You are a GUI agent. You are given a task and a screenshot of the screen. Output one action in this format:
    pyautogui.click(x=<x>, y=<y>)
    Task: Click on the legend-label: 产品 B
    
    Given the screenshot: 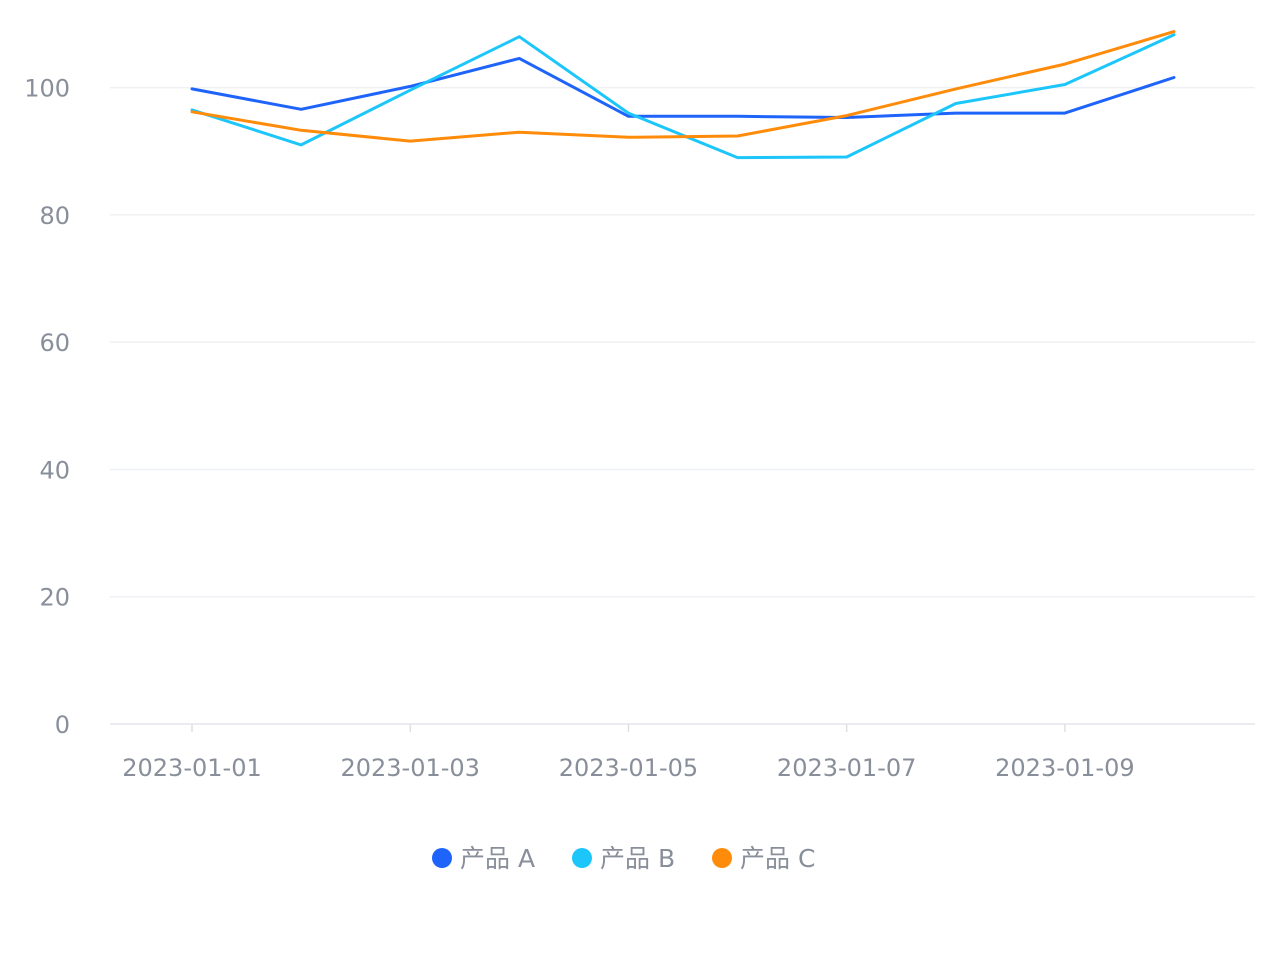 What is the action you would take?
    pyautogui.click(x=637, y=858)
    